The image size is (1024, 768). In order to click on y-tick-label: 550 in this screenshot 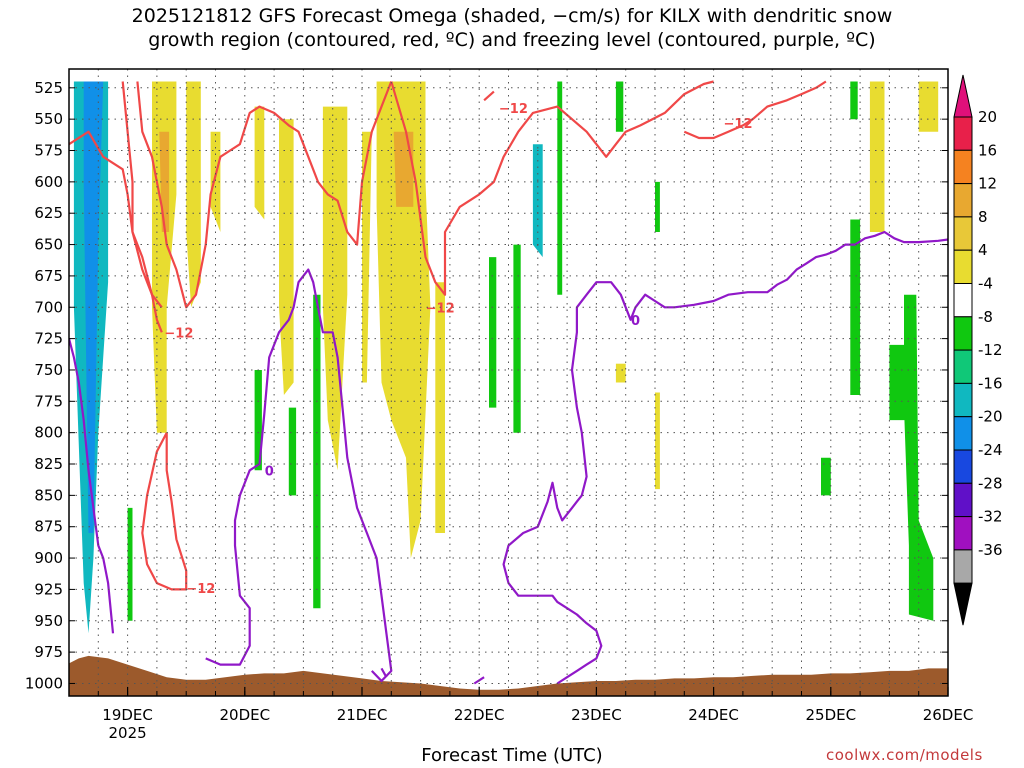, I will do `click(48, 119)`.